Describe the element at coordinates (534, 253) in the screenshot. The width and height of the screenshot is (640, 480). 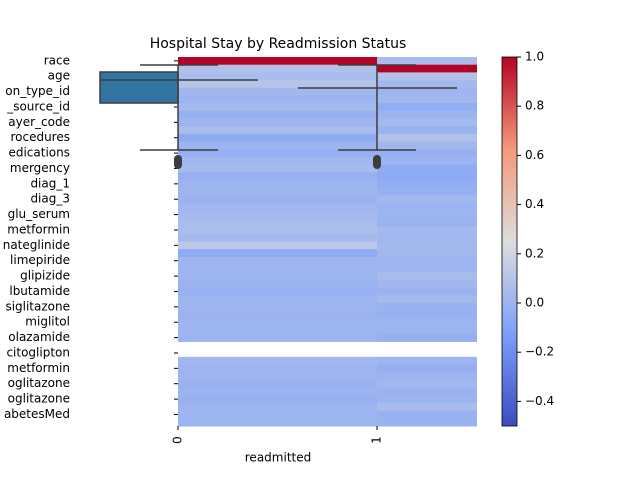
I see `colorbar-tick-label: 0.2` at that location.